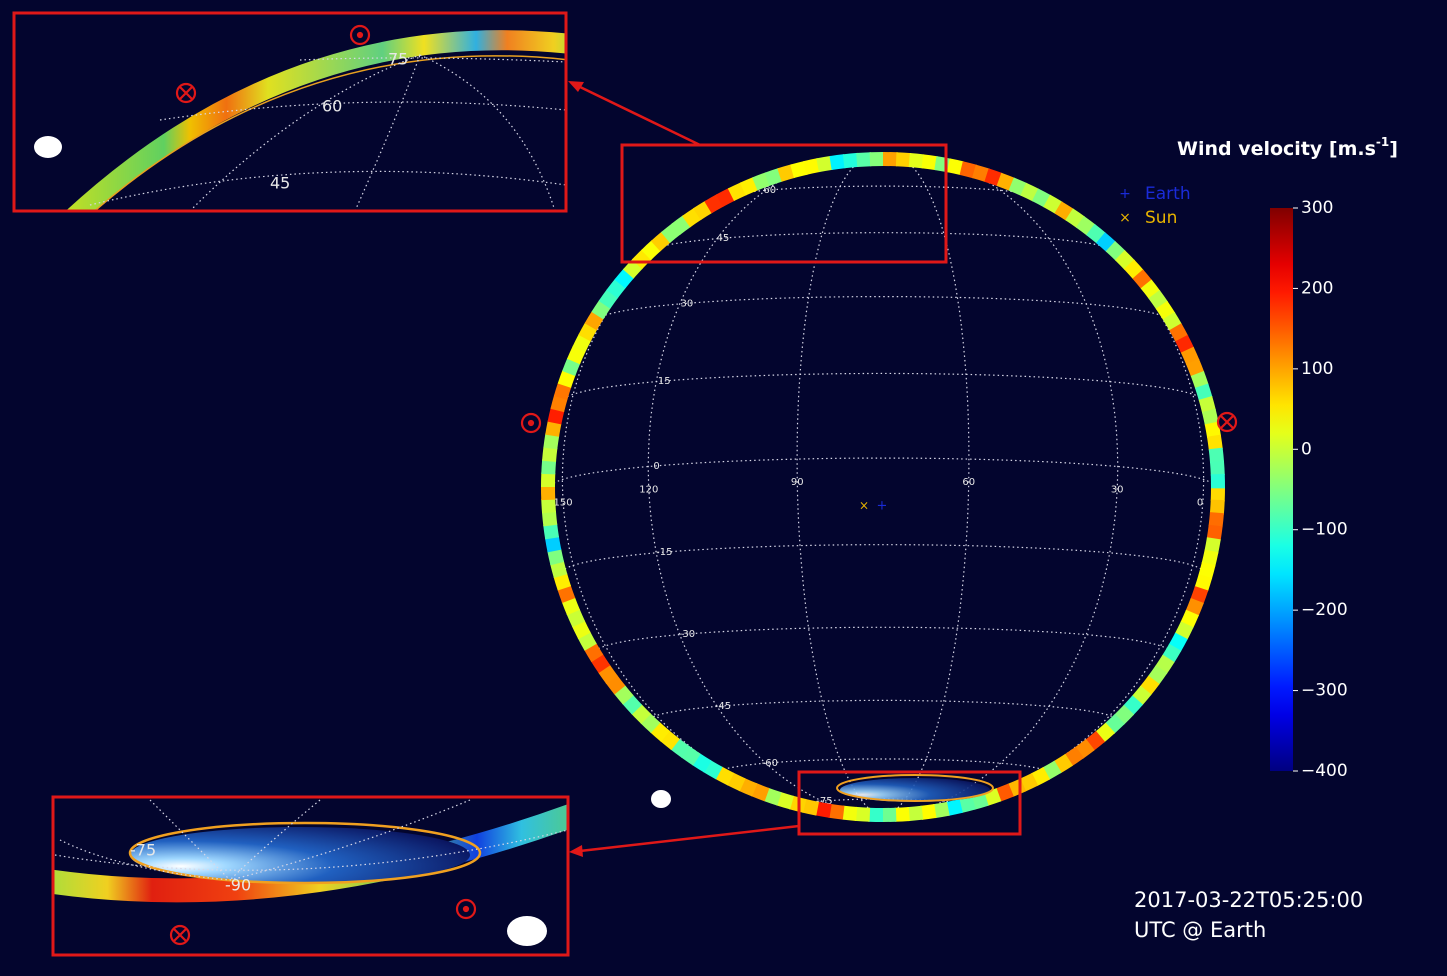 This screenshot has height=976, width=1447. I want to click on inset-label: 45, so click(280, 183).